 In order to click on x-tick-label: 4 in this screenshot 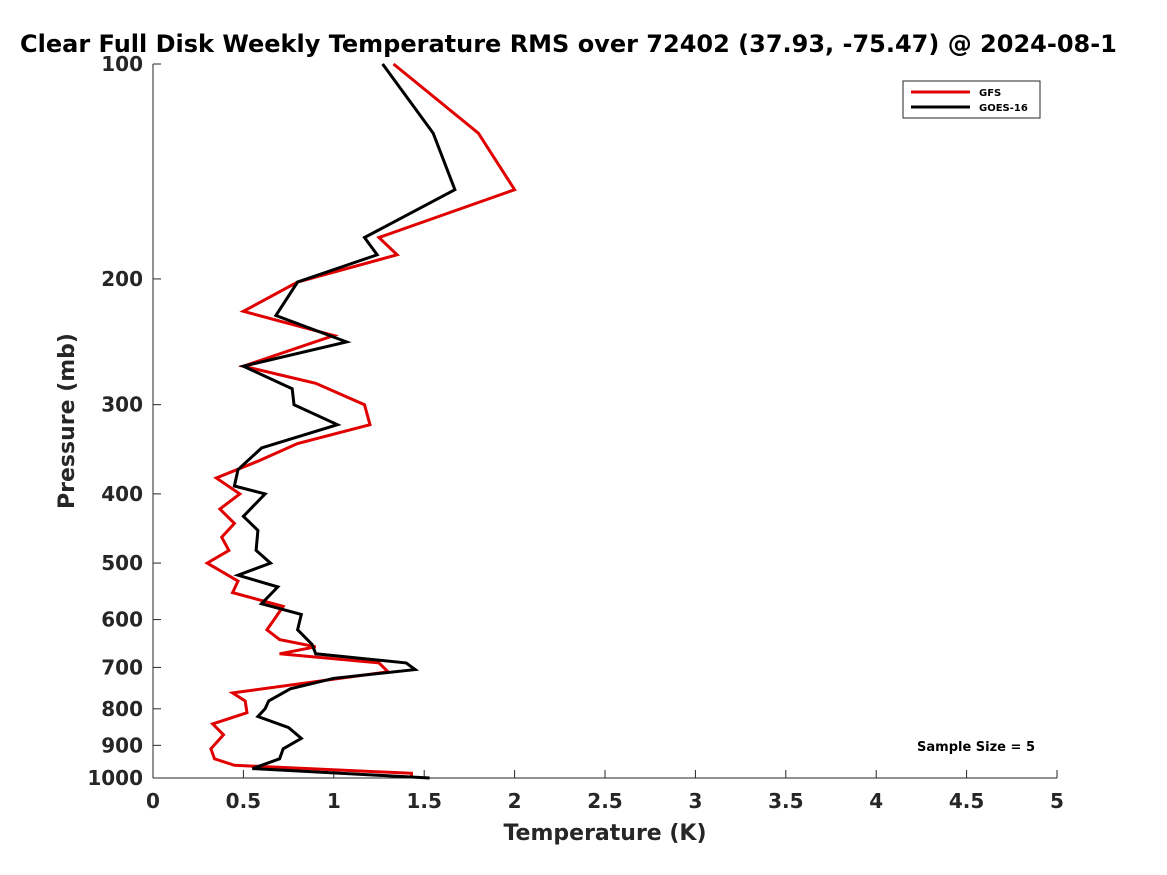, I will do `click(876, 801)`.